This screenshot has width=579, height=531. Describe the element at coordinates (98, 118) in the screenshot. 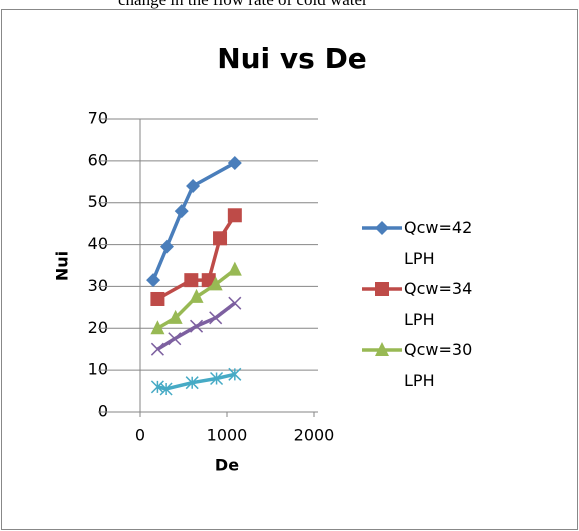

I see `y-tick-label: 70` at that location.